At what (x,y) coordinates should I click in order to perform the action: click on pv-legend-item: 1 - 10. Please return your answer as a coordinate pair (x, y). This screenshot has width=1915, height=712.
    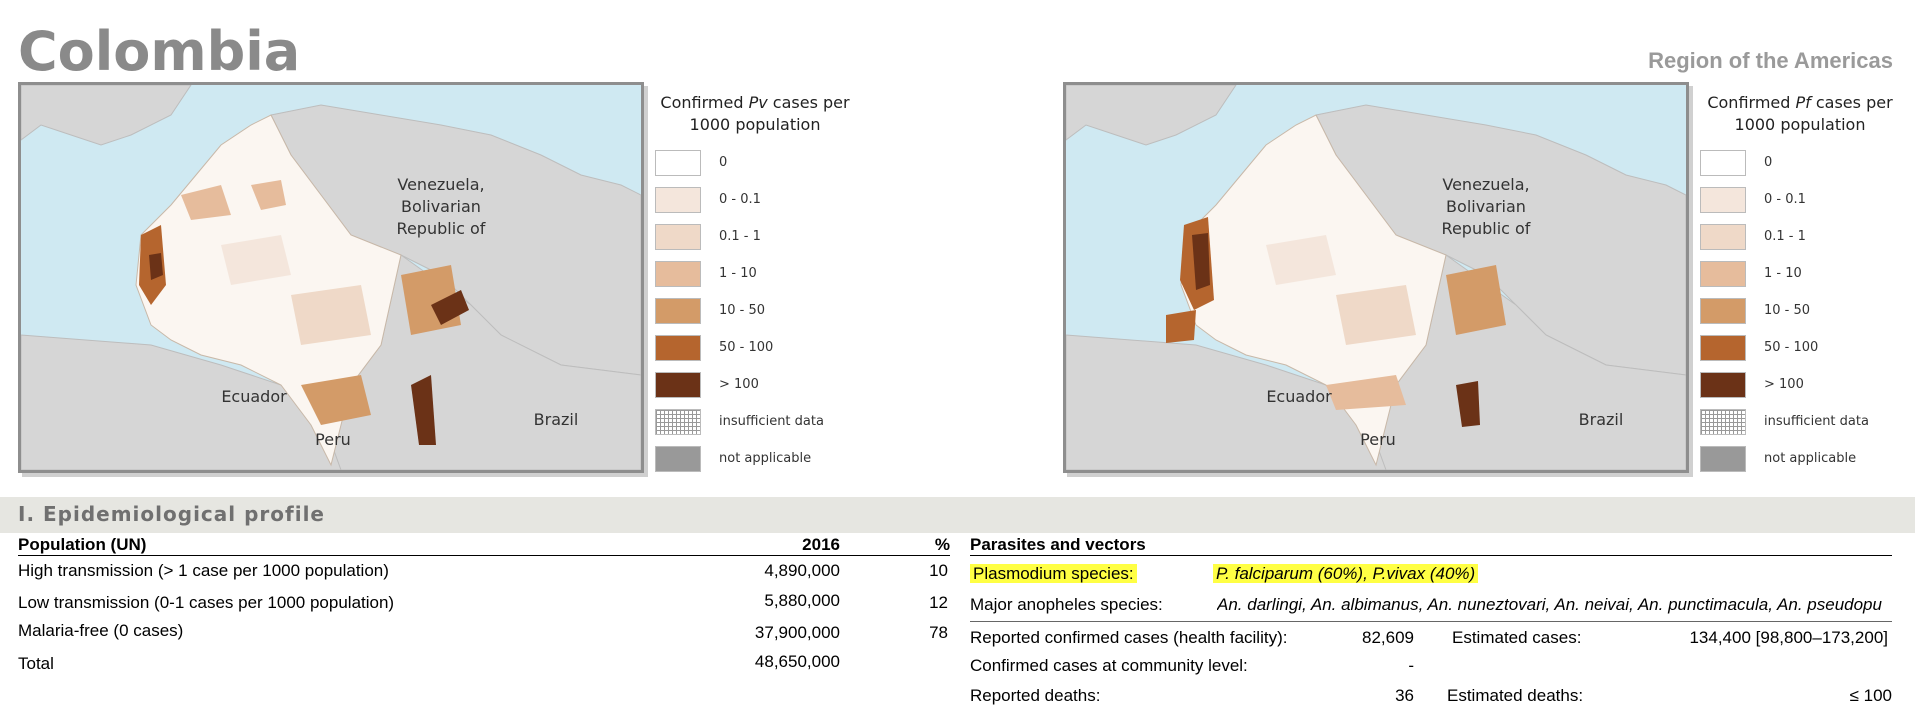
    Looking at the image, I should click on (755, 273).